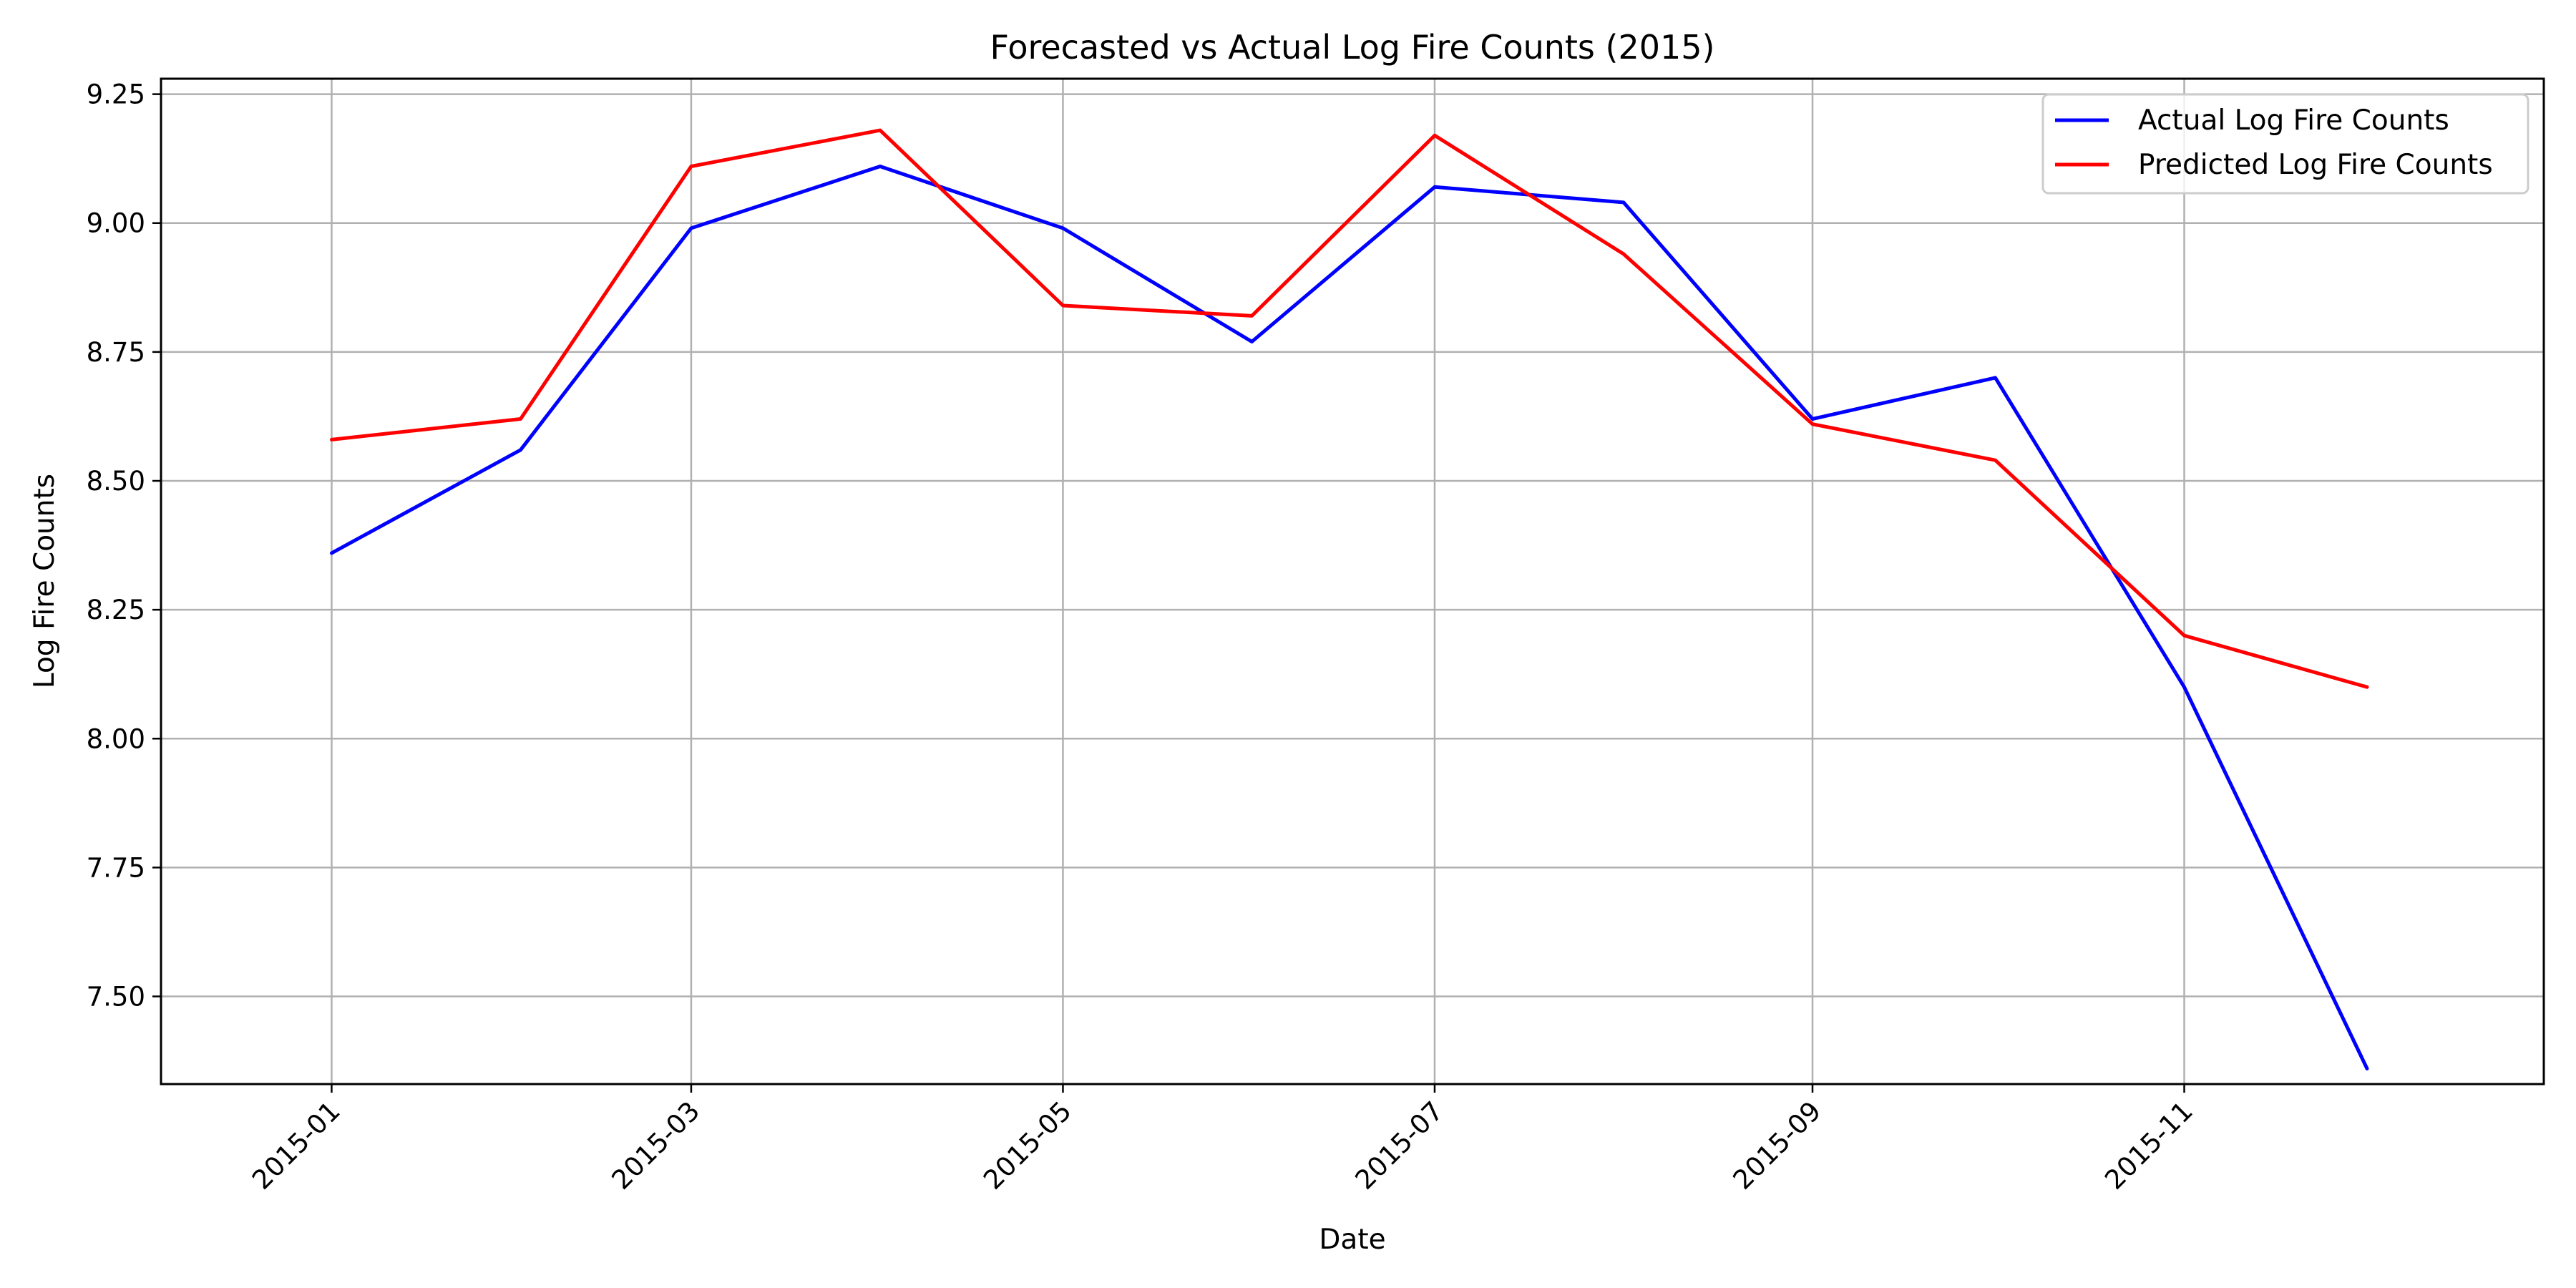  I want to click on y-axis-label: Log Fire Counts, so click(45, 581).